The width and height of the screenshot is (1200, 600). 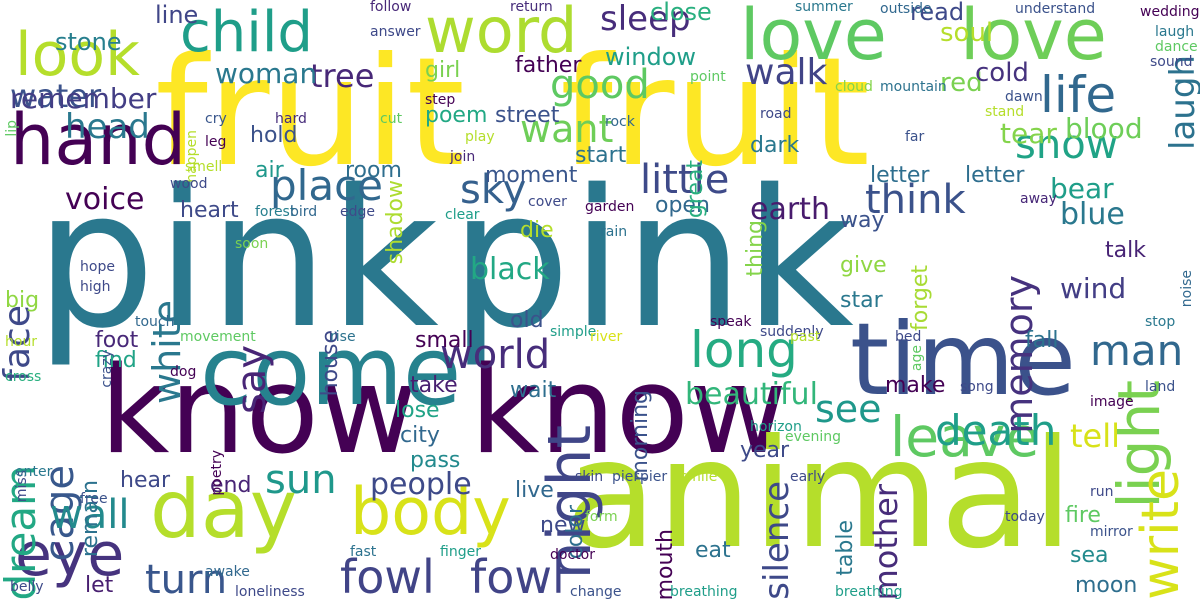 I want to click on cloud-word: form, so click(x=601, y=517).